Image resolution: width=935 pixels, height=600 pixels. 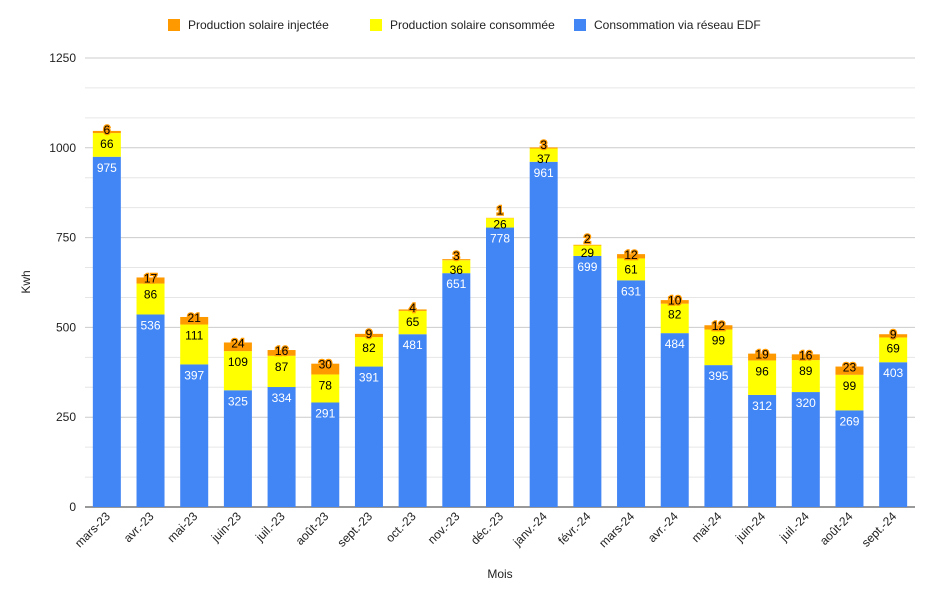 I want to click on y-tick-label: 1250, so click(x=62, y=58).